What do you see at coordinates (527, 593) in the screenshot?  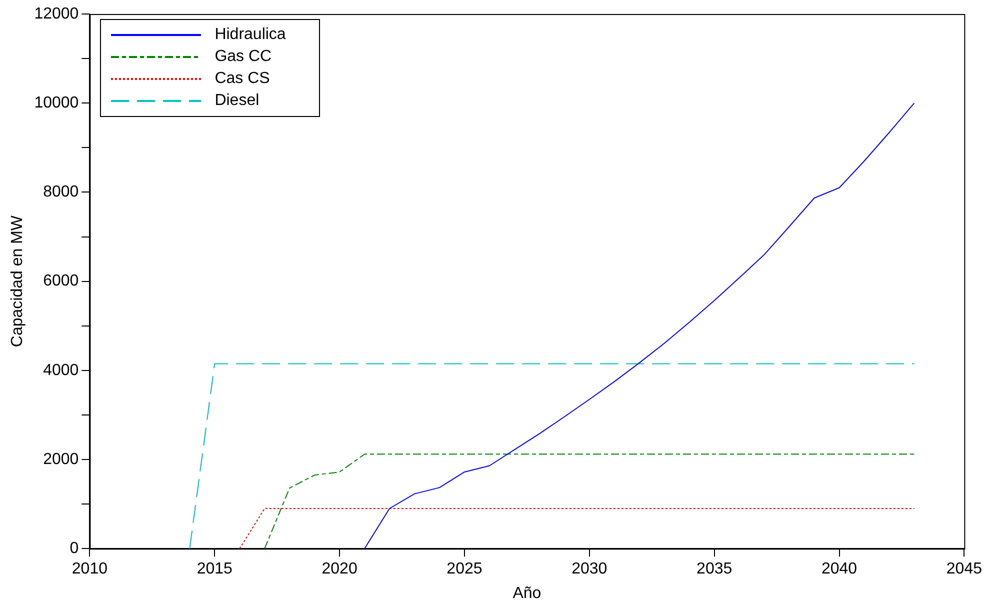 I see `x-axis-title: Año` at bounding box center [527, 593].